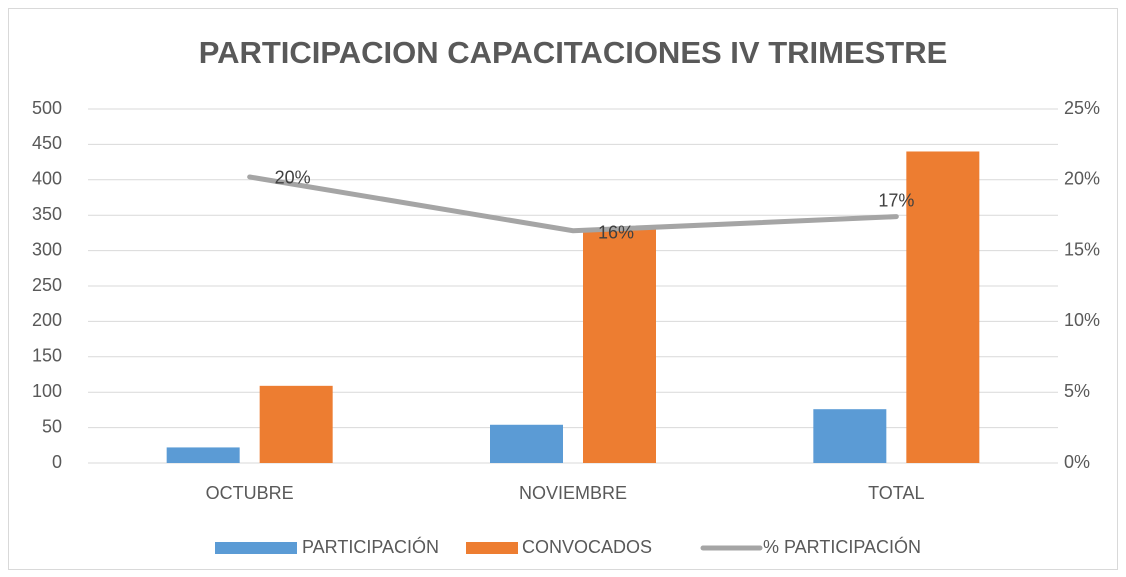 Image resolution: width=1126 pixels, height=577 pixels. I want to click on data-label: 17%, so click(896, 200).